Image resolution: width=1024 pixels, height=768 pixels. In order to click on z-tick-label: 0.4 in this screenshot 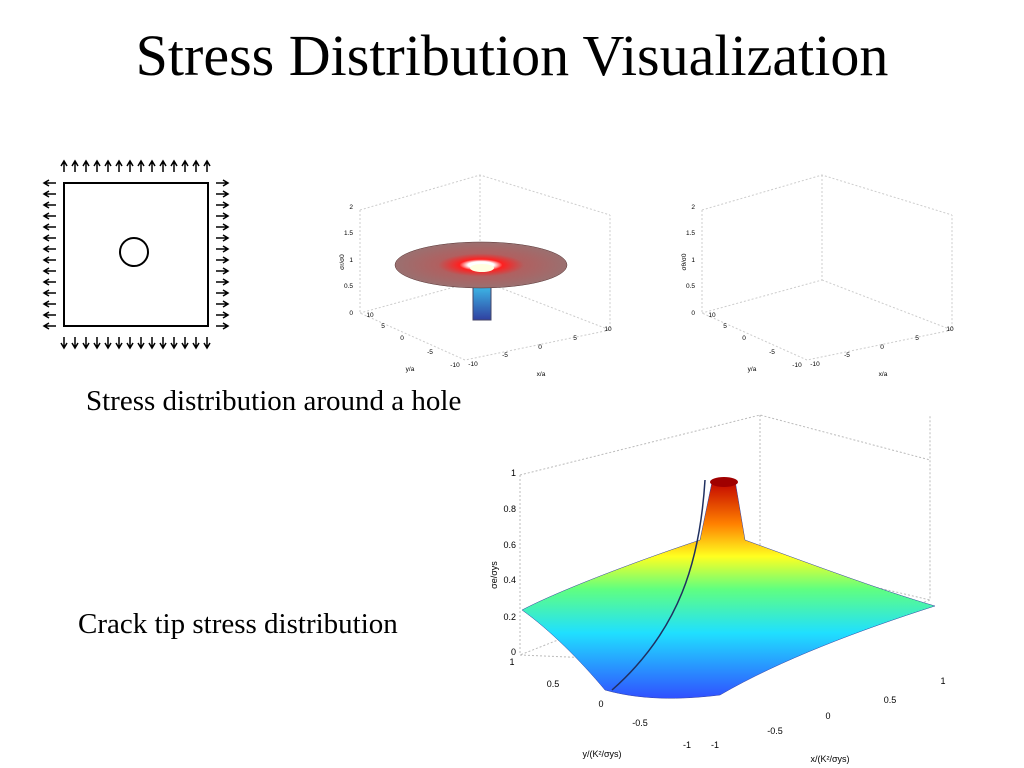, I will do `click(509, 580)`.